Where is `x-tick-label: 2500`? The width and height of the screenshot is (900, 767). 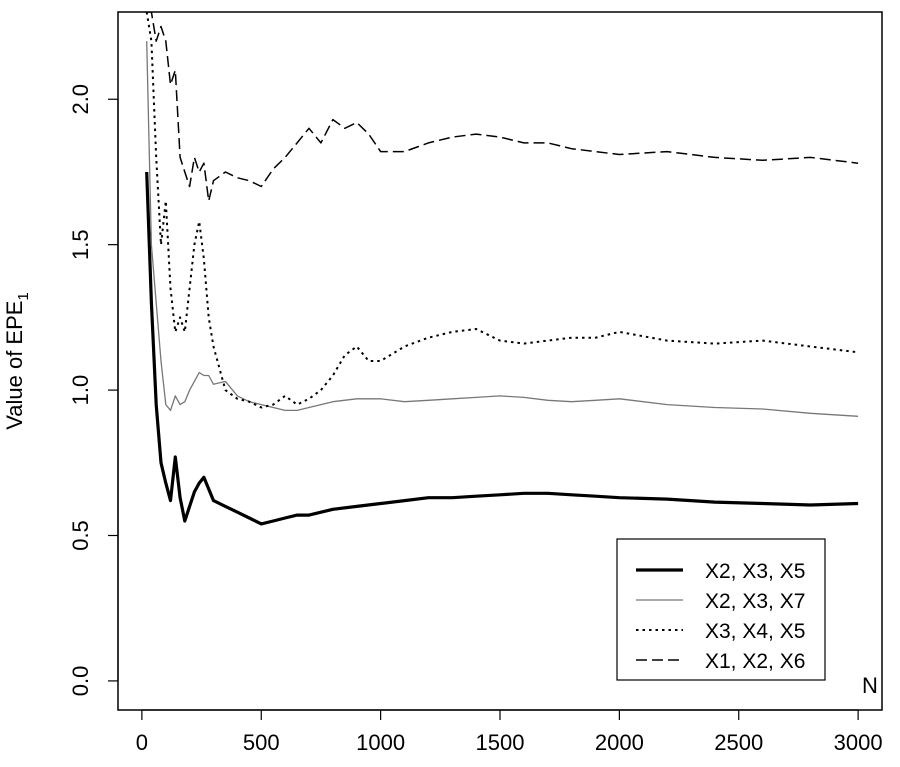
x-tick-label: 2500 is located at coordinates (738, 742).